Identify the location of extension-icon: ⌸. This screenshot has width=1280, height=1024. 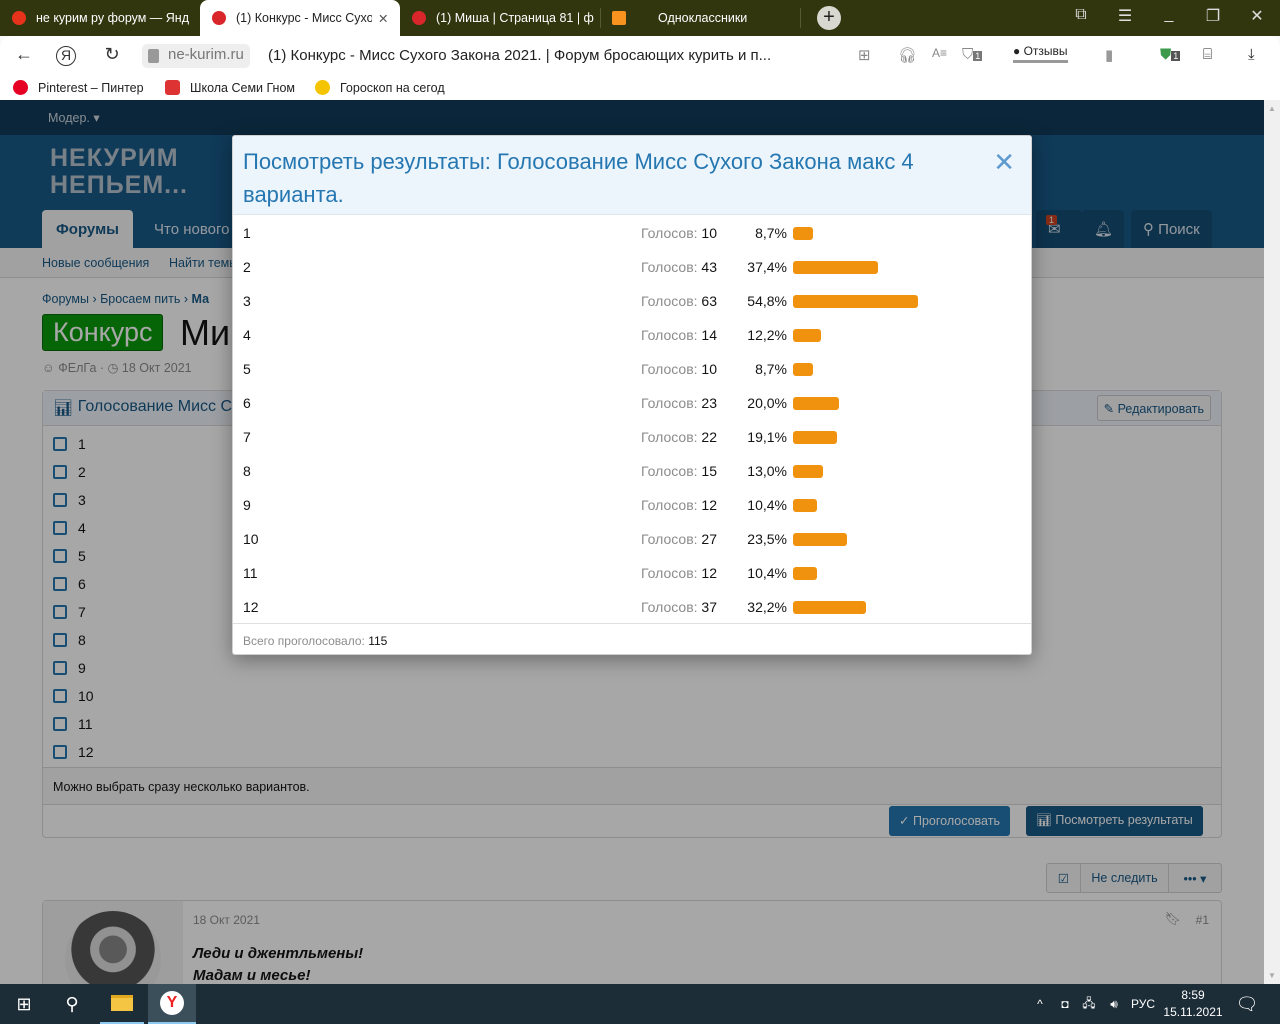
(1208, 54).